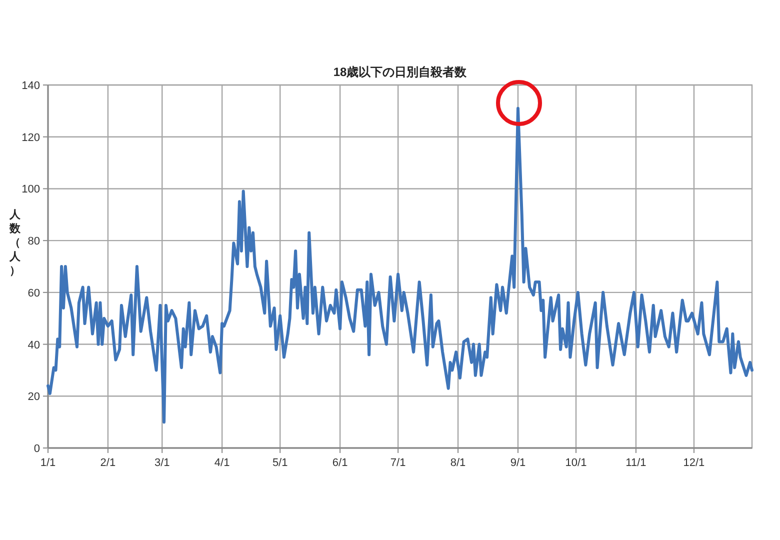 This screenshot has height=540, width=780. I want to click on x-tick-label: 1/1, so click(48, 463).